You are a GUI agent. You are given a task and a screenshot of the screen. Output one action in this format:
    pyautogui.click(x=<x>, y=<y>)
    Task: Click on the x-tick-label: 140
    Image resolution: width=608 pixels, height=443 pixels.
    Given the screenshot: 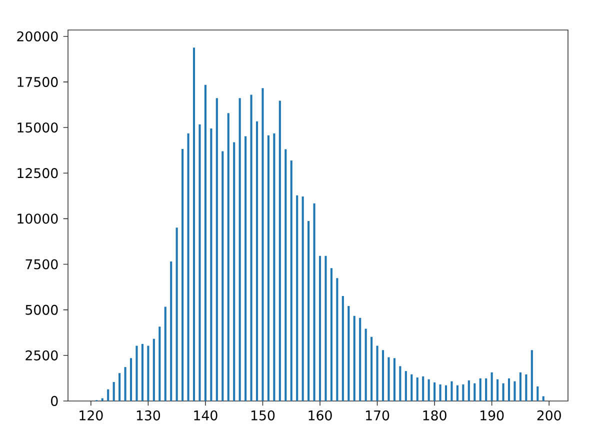 What is the action you would take?
    pyautogui.click(x=206, y=415)
    